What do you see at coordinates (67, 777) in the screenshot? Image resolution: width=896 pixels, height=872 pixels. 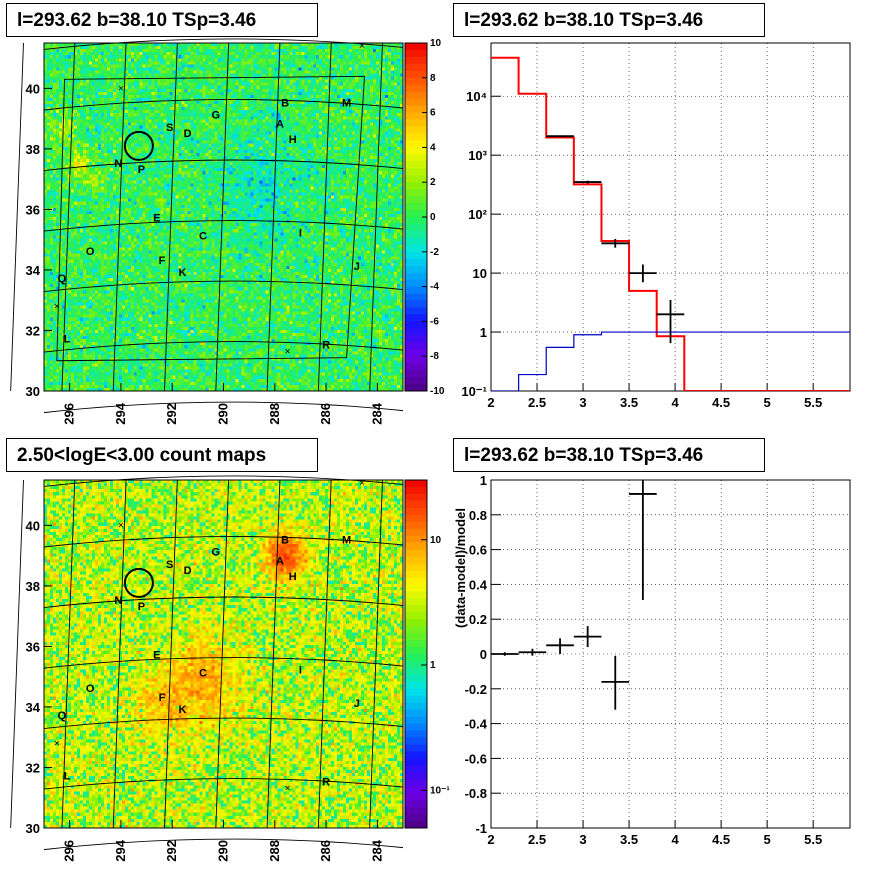 I see `count-map-source-label: L` at bounding box center [67, 777].